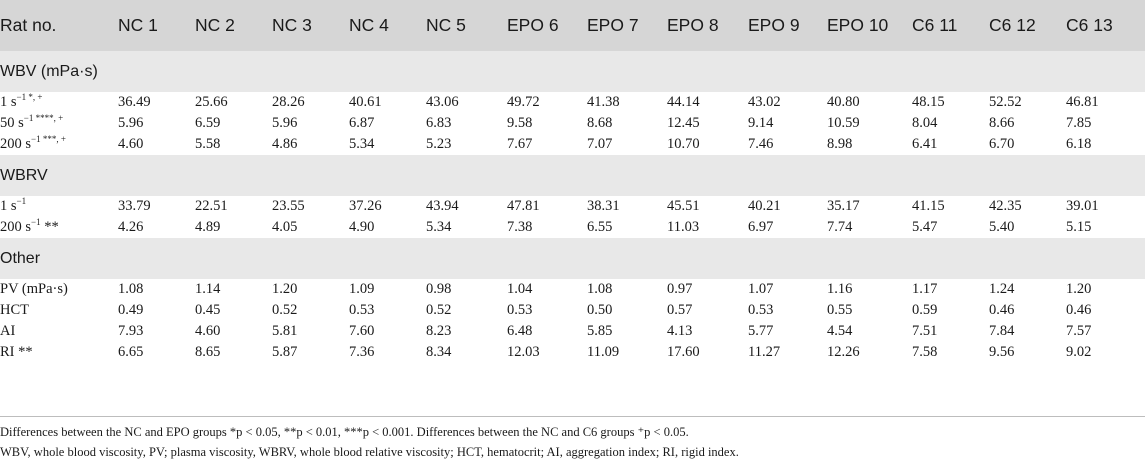 The height and width of the screenshot is (462, 1145). I want to click on column-header: C6 11, so click(950, 25).